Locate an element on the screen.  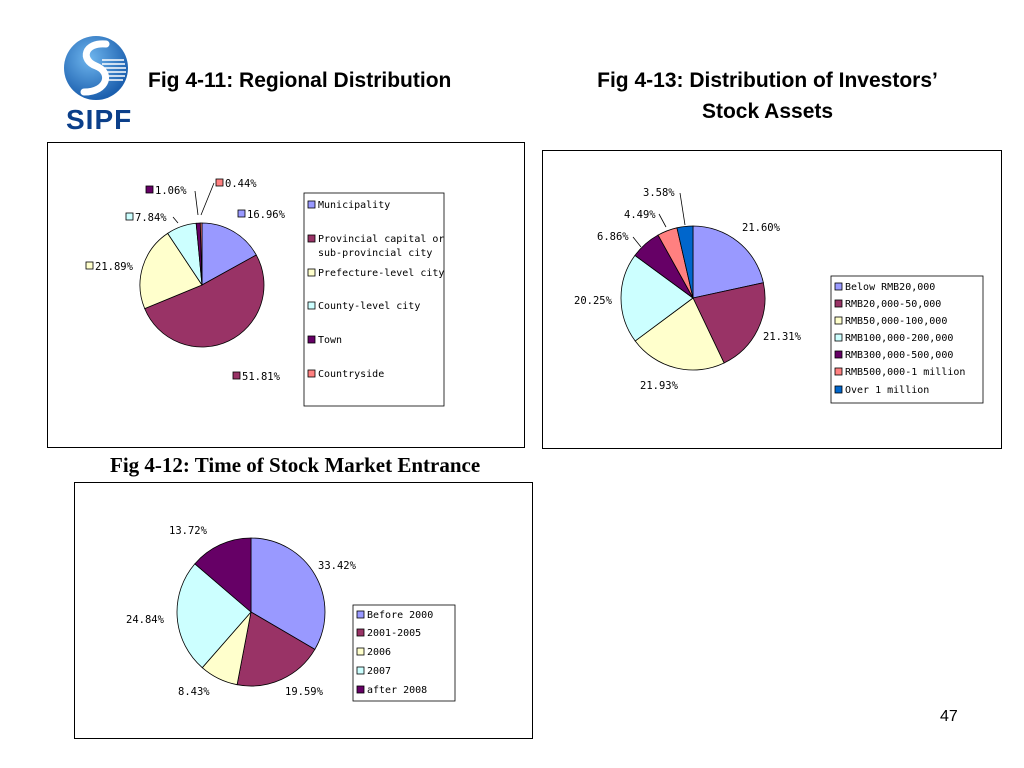
logo-text: SIPF is located at coordinates (99, 119).